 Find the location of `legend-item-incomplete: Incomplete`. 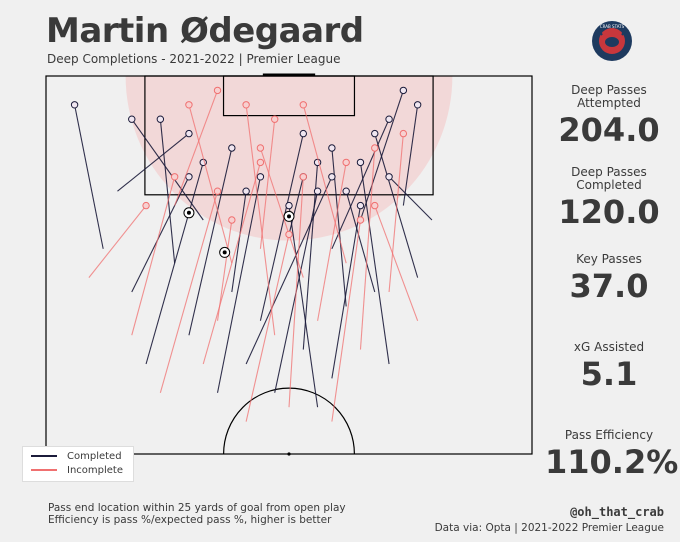

legend-item-incomplete: Incomplete is located at coordinates (77, 470).